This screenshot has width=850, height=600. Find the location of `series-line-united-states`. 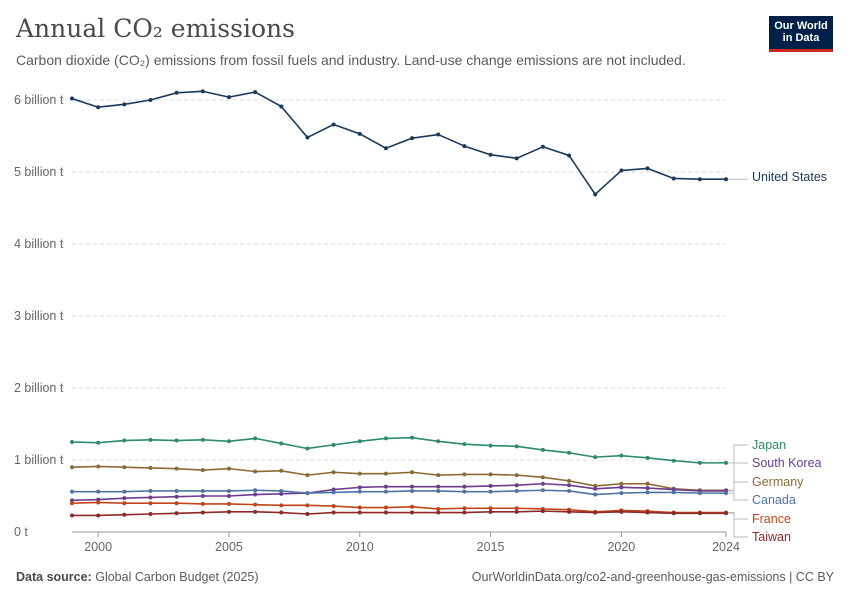

series-line-united-states is located at coordinates (398, 143).